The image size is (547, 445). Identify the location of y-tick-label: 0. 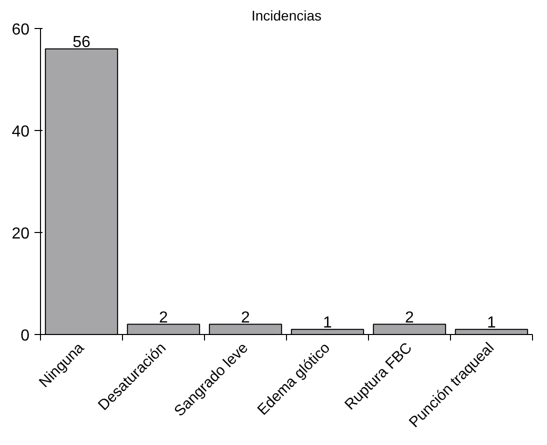
(25, 336).